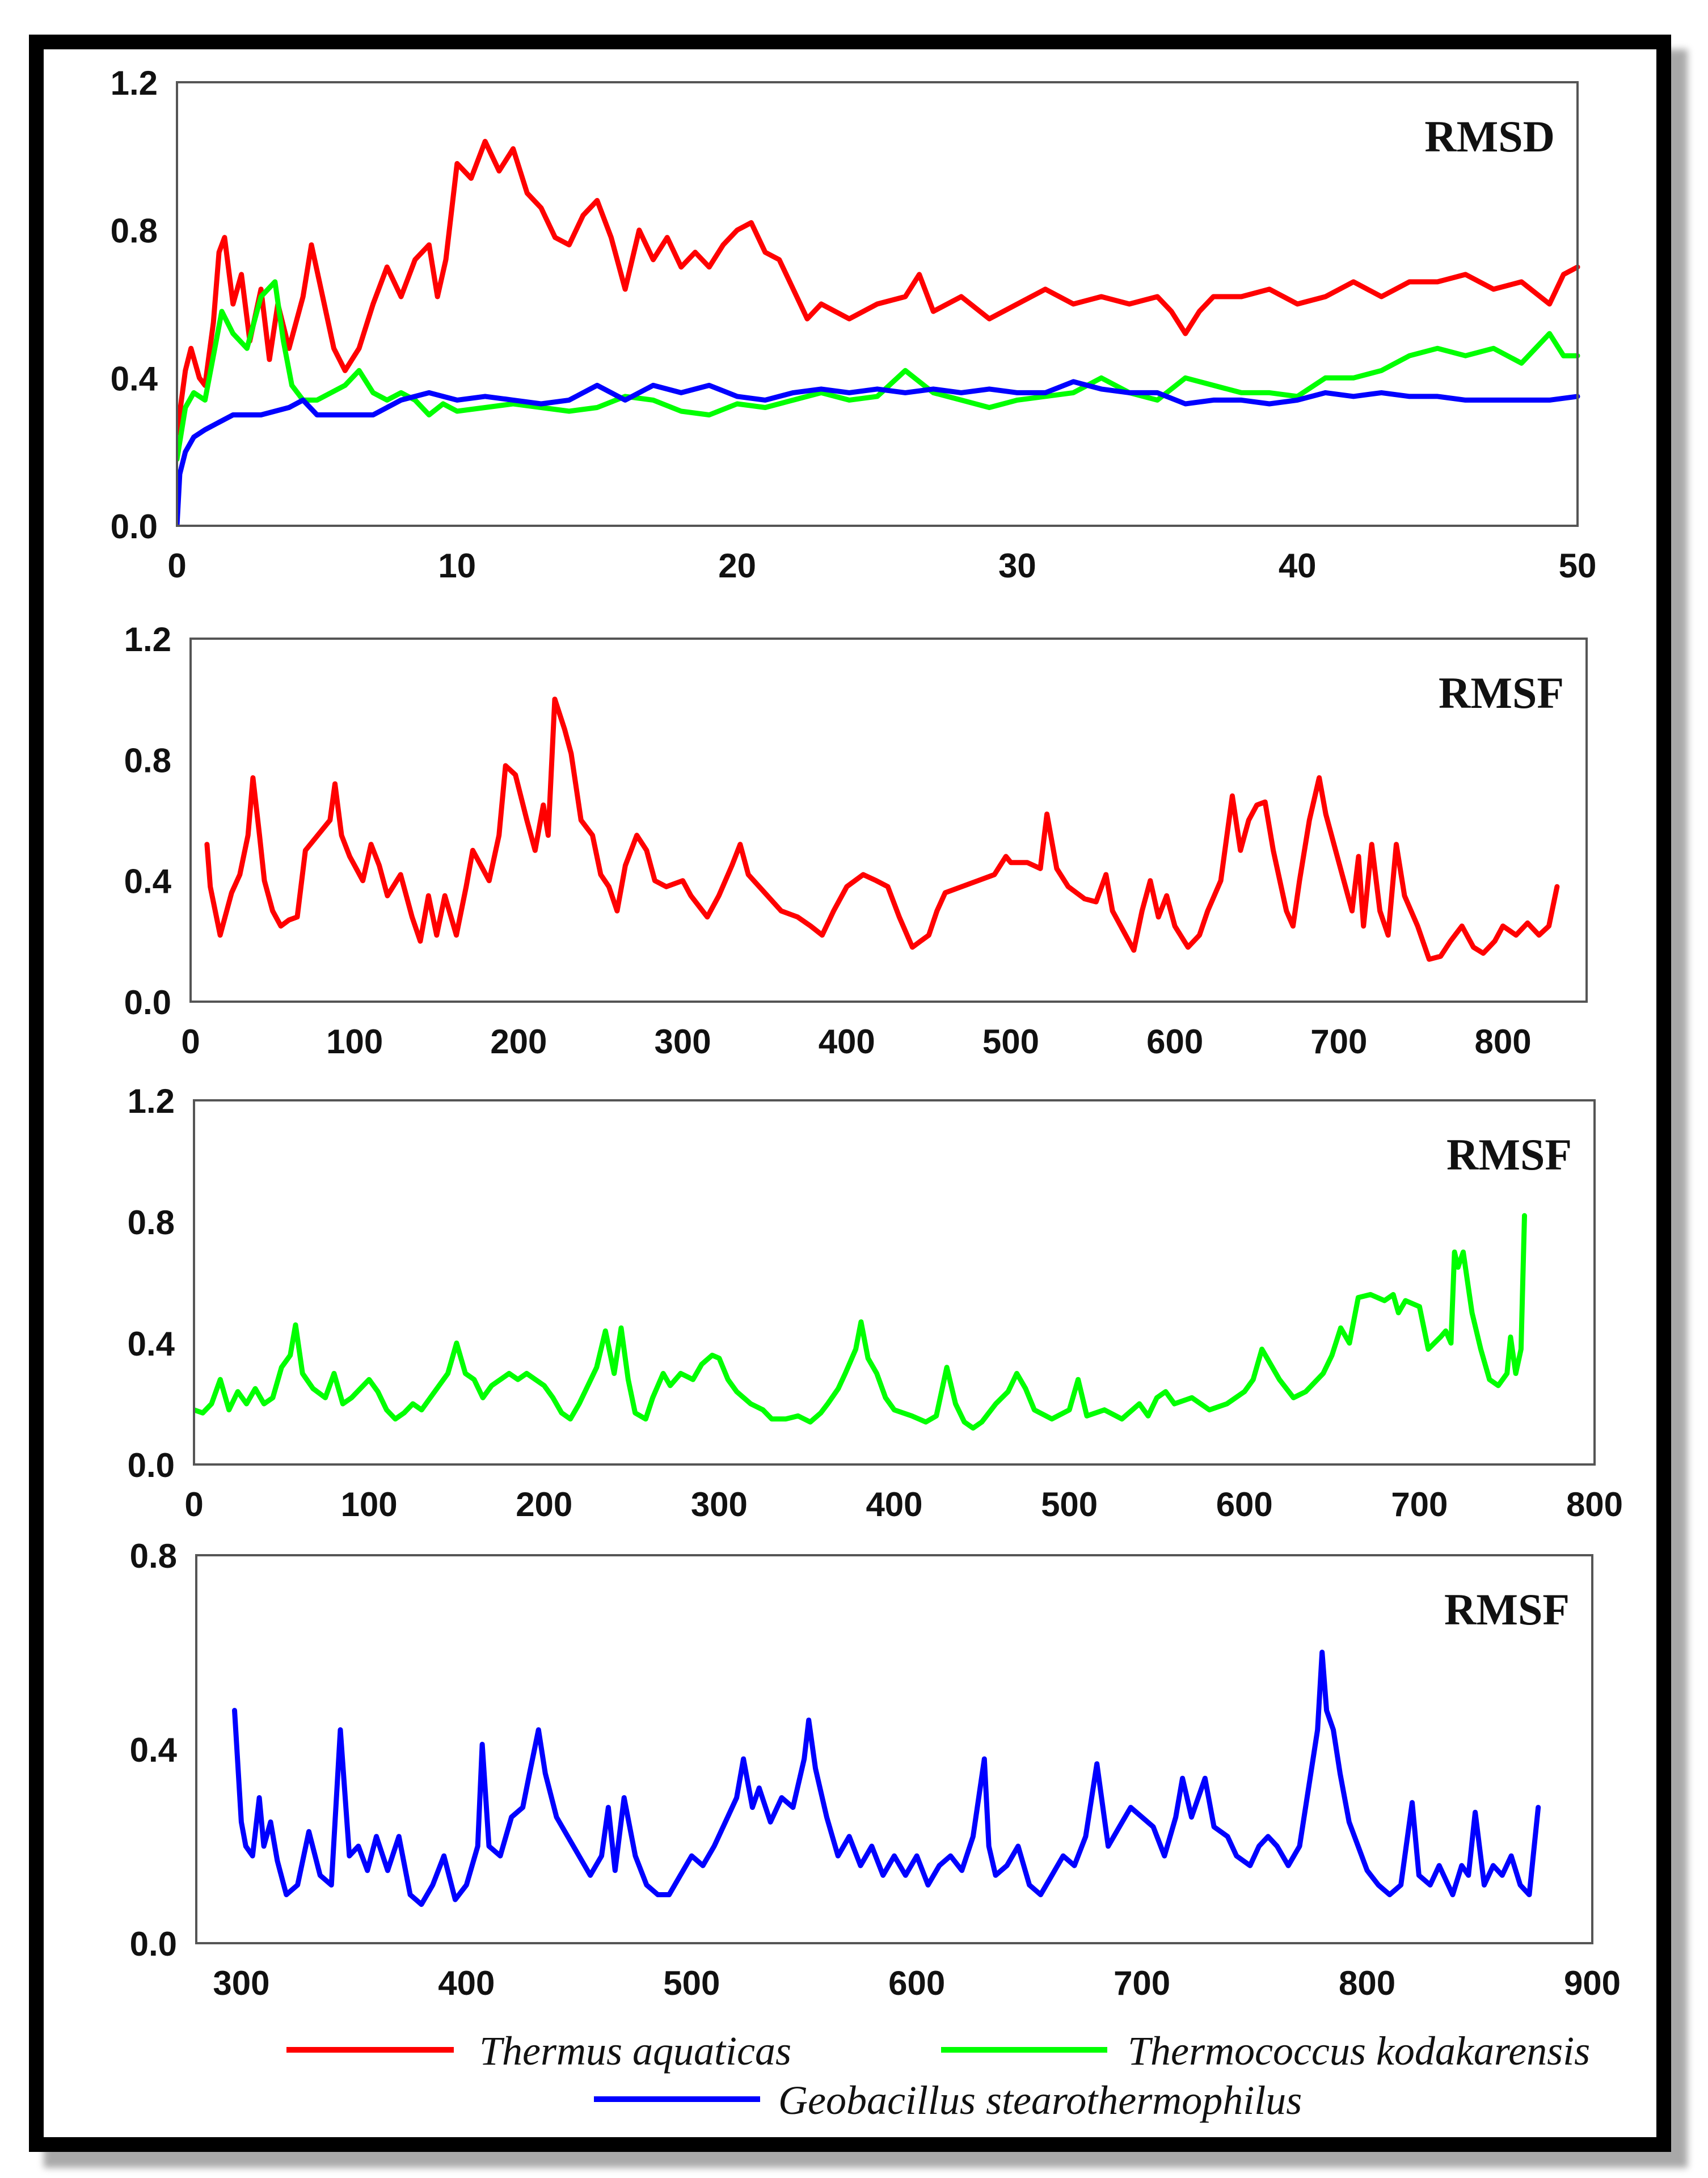  I want to click on legend-label-thermus: Thermus aquaticas, so click(635, 2051).